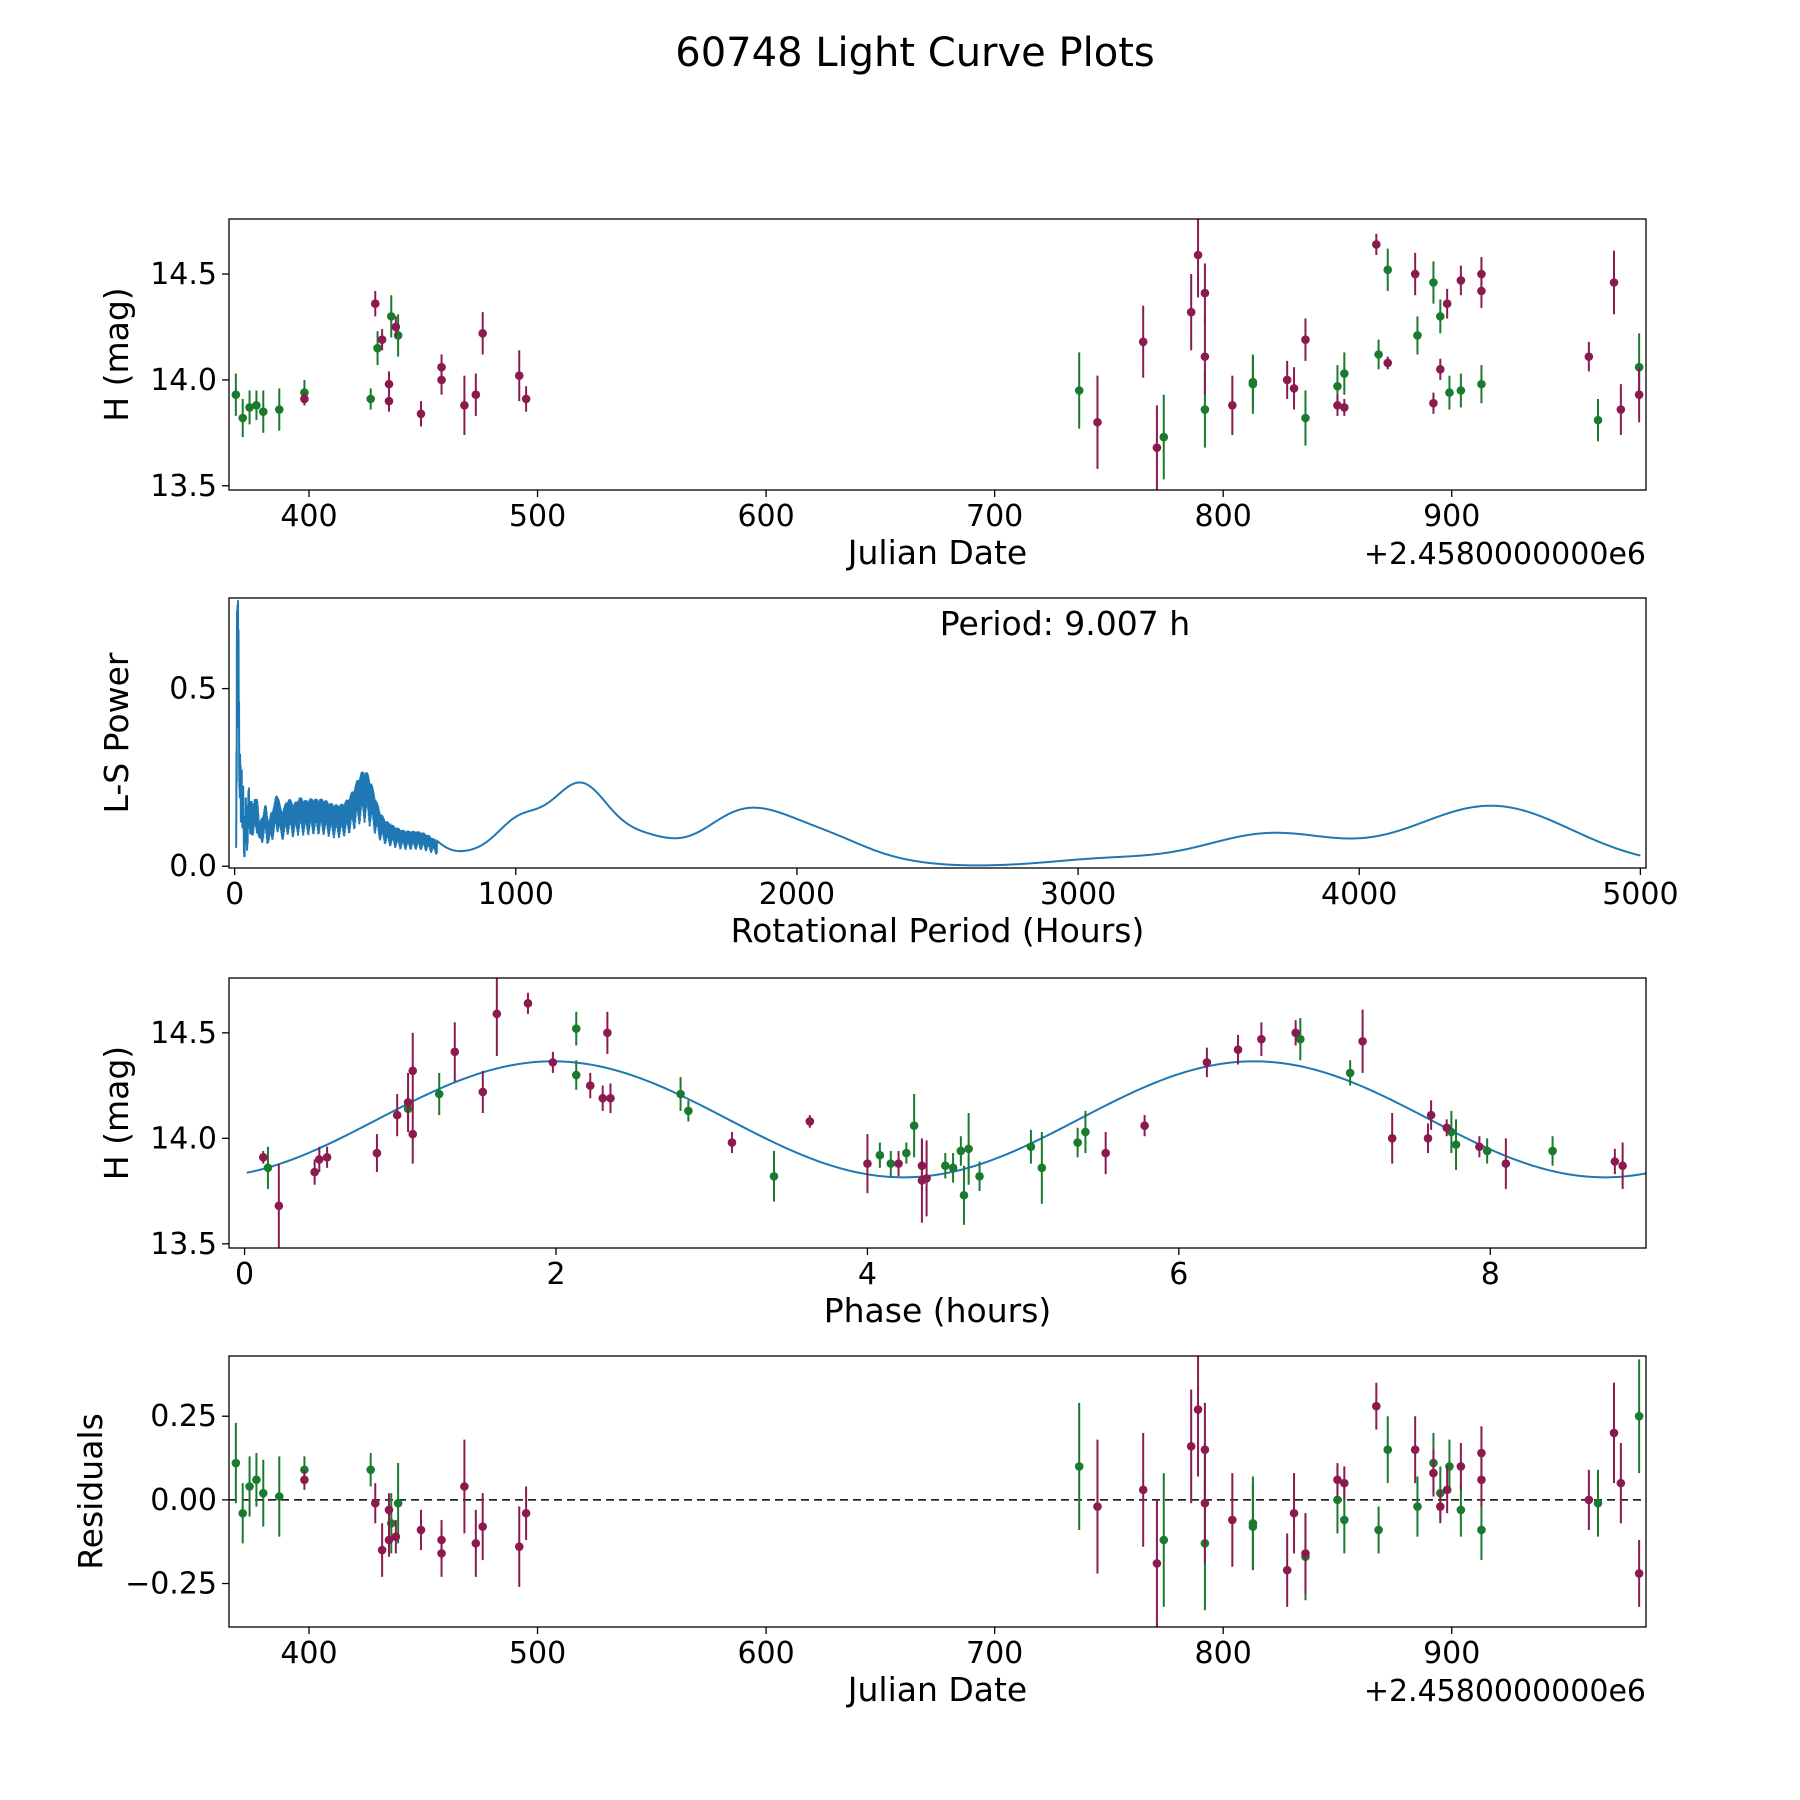 The height and width of the screenshot is (1800, 1800). I want to click on periodogram-xtick-label: 4000, so click(1359, 894).